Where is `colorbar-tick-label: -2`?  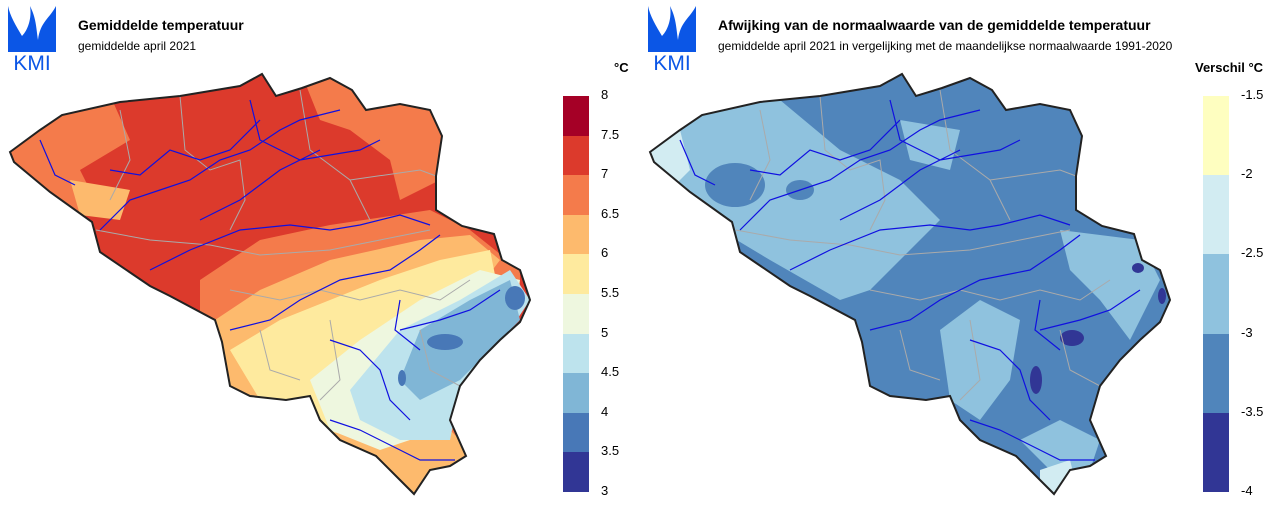 colorbar-tick-label: -2 is located at coordinates (1247, 174).